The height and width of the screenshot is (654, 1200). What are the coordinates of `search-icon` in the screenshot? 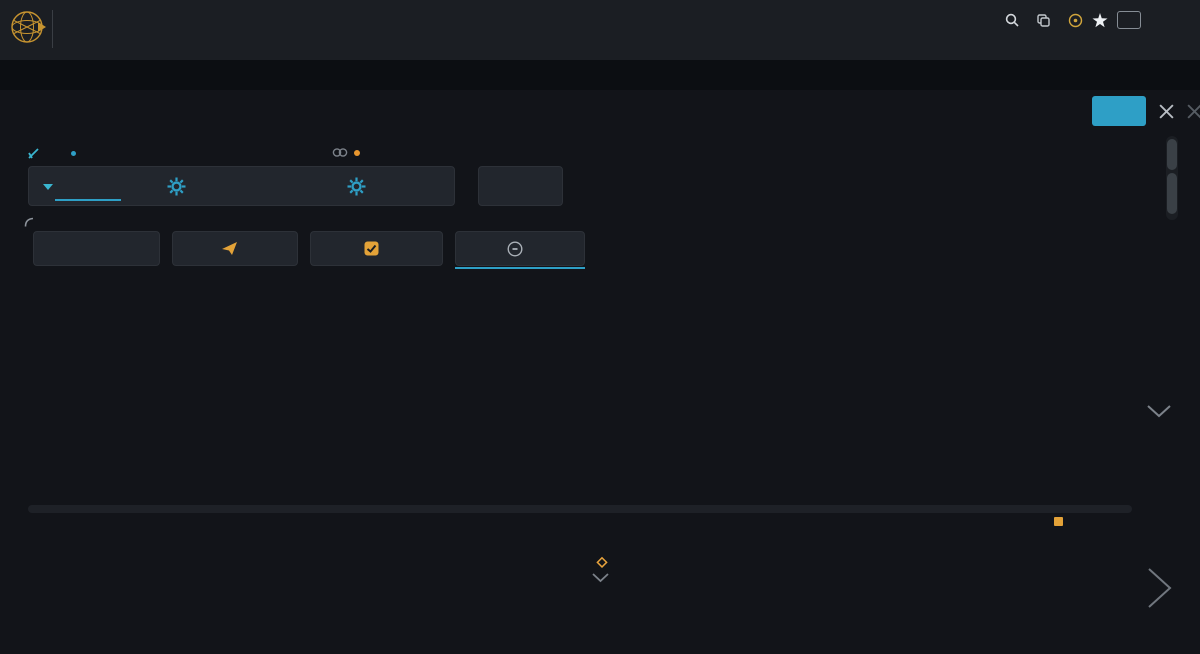 It's located at (1012, 20).